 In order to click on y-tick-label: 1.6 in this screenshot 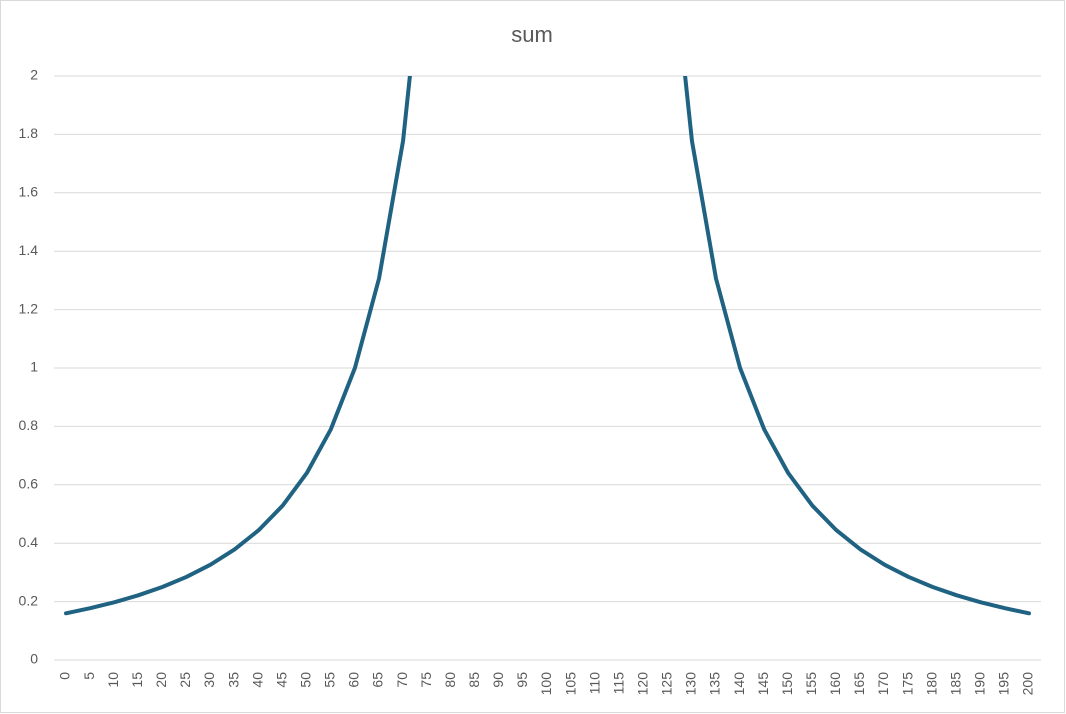, I will do `click(29, 192)`.